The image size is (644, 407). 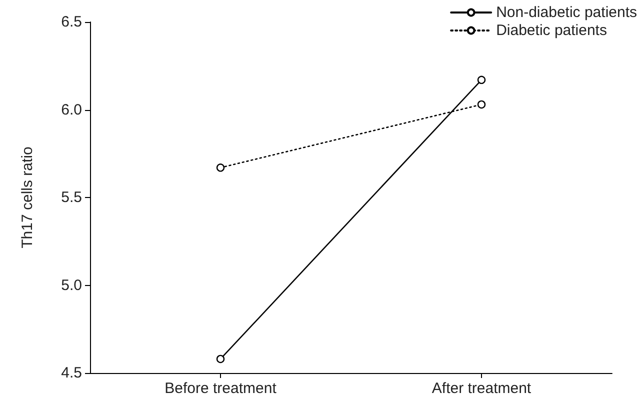 I want to click on y-tick-label: 5.0, so click(x=71, y=285).